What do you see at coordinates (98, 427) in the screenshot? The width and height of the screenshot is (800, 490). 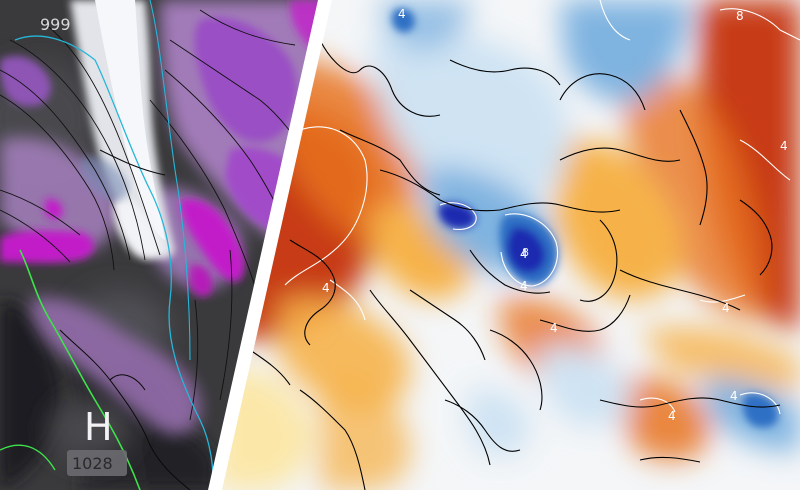 I see `high-pressure-letter: H` at bounding box center [98, 427].